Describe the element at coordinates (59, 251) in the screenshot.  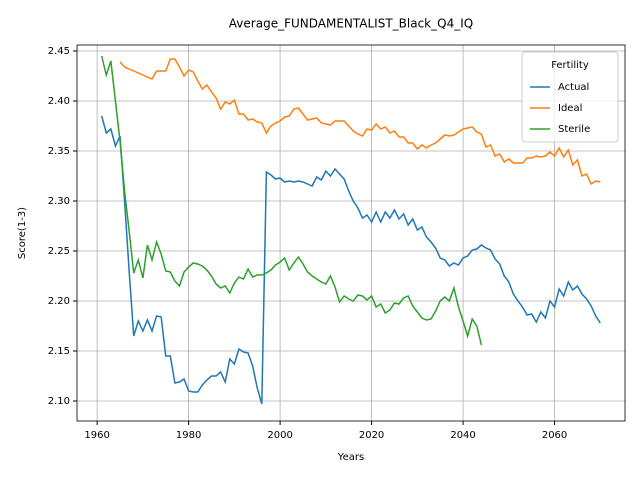
I see `y-tick-label: 2.25` at that location.